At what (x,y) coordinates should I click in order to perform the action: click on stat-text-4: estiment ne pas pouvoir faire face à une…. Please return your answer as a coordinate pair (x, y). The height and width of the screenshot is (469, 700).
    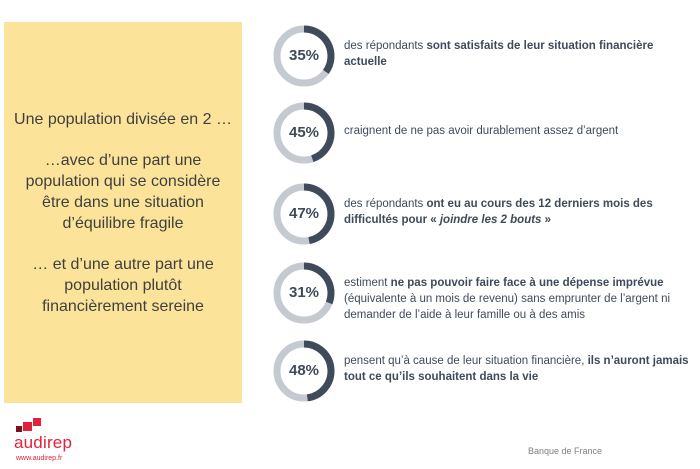
    Looking at the image, I should click on (507, 299).